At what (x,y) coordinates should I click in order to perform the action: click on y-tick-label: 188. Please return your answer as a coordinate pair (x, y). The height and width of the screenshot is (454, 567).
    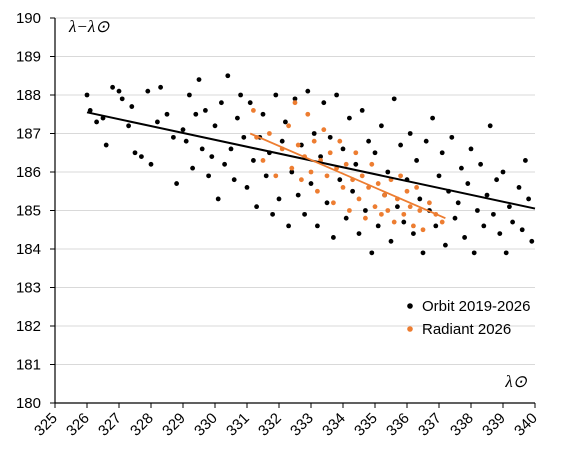
    Looking at the image, I should click on (28, 95).